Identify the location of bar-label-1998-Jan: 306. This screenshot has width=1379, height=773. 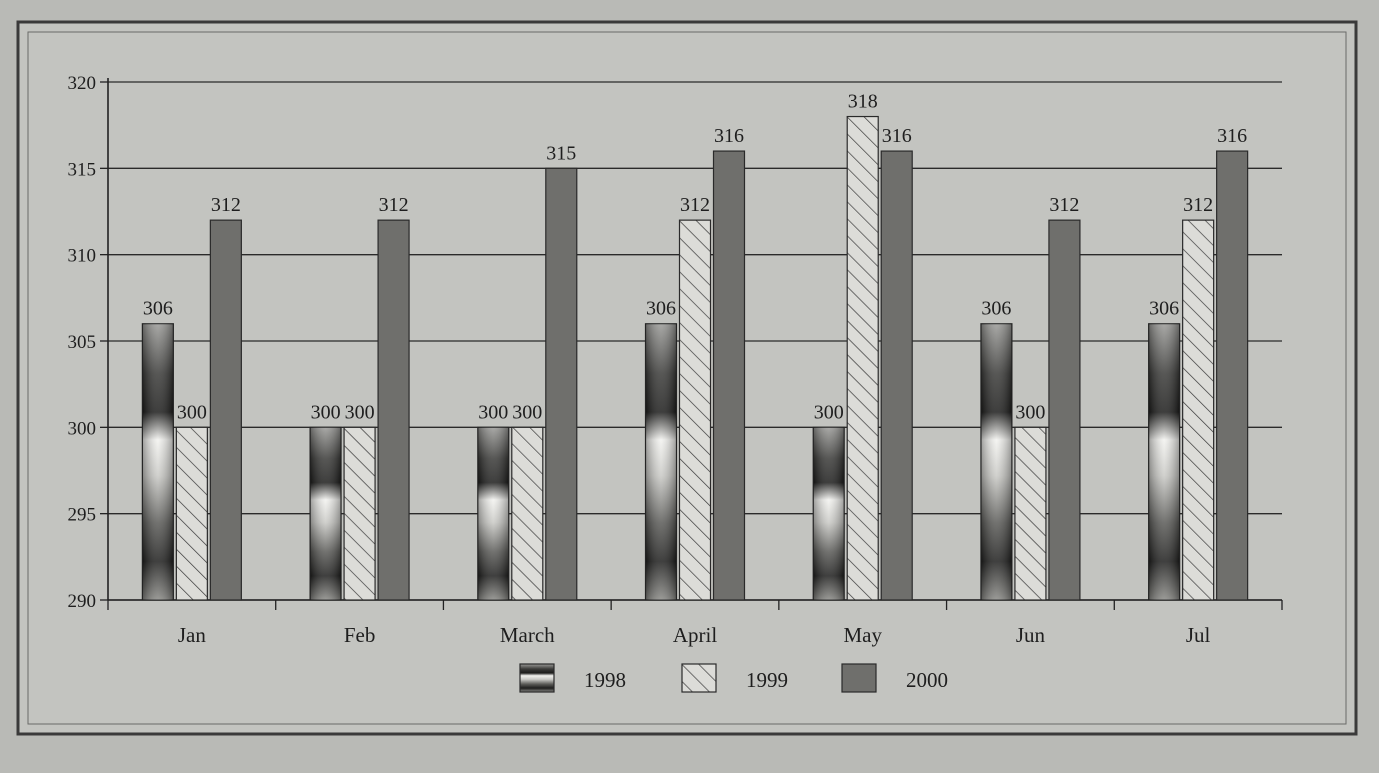
(158, 309).